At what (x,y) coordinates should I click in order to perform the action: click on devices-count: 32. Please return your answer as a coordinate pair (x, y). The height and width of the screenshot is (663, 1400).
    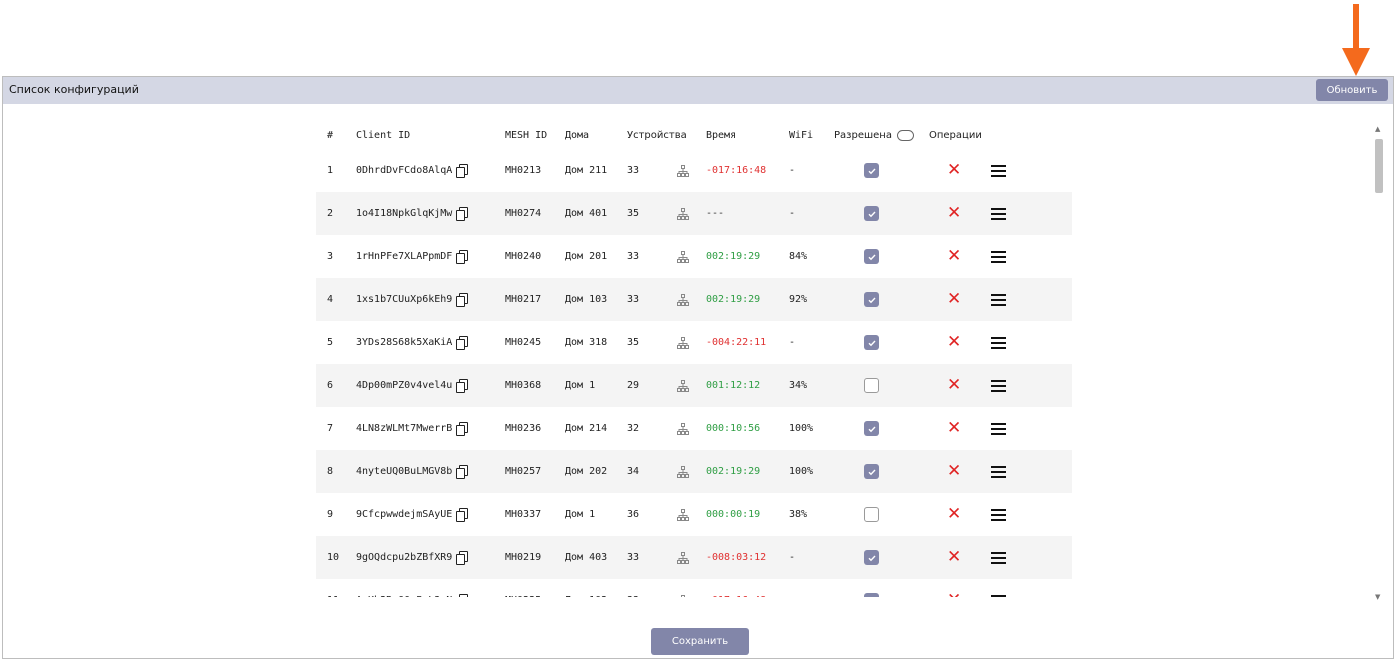
    Looking at the image, I should click on (633, 428).